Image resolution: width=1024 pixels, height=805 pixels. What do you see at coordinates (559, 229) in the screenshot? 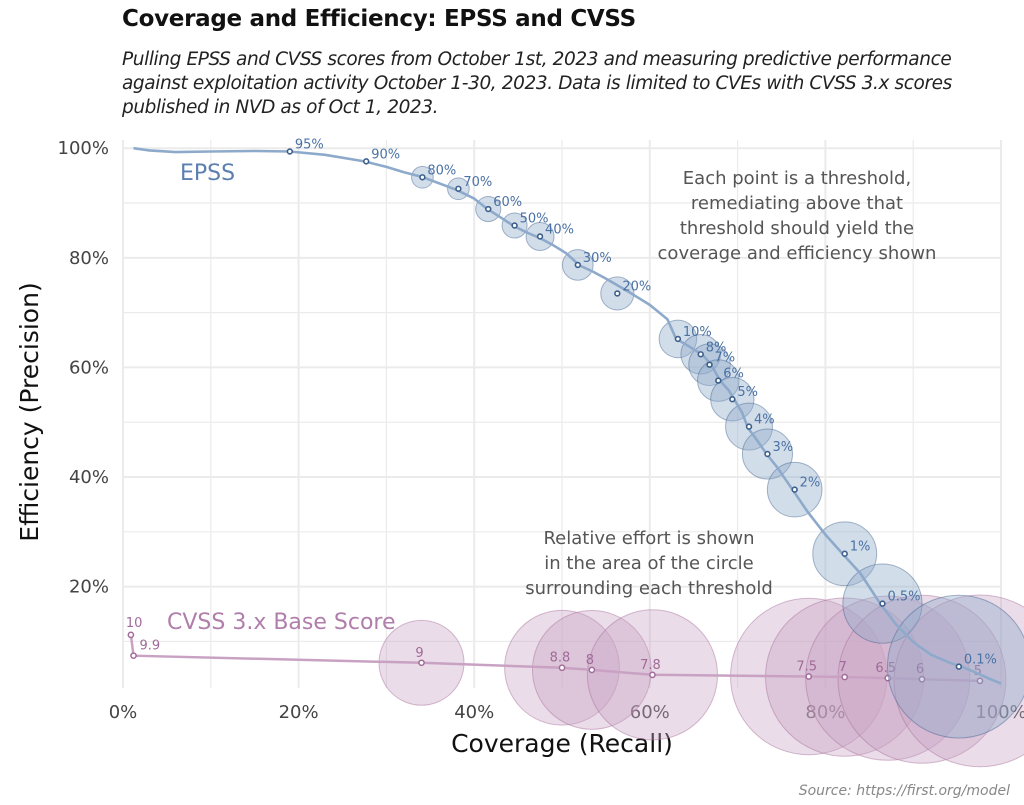
I see `epss-threshold-label: 40%` at bounding box center [559, 229].